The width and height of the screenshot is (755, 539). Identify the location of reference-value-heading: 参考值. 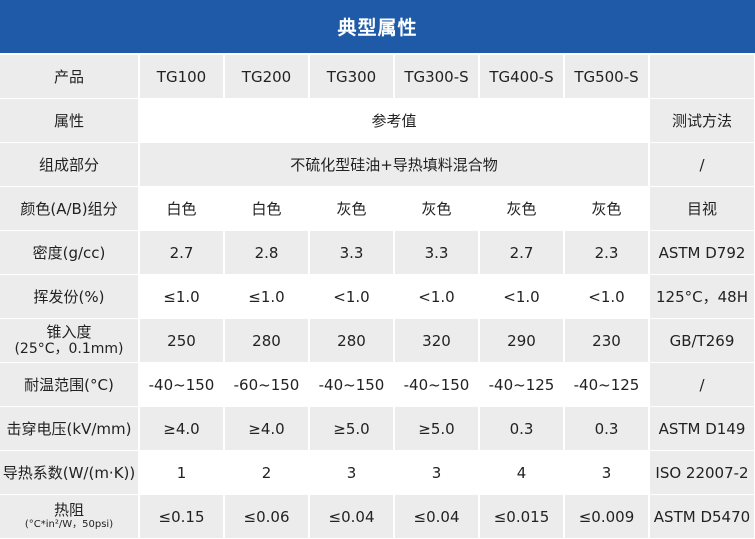
(394, 120).